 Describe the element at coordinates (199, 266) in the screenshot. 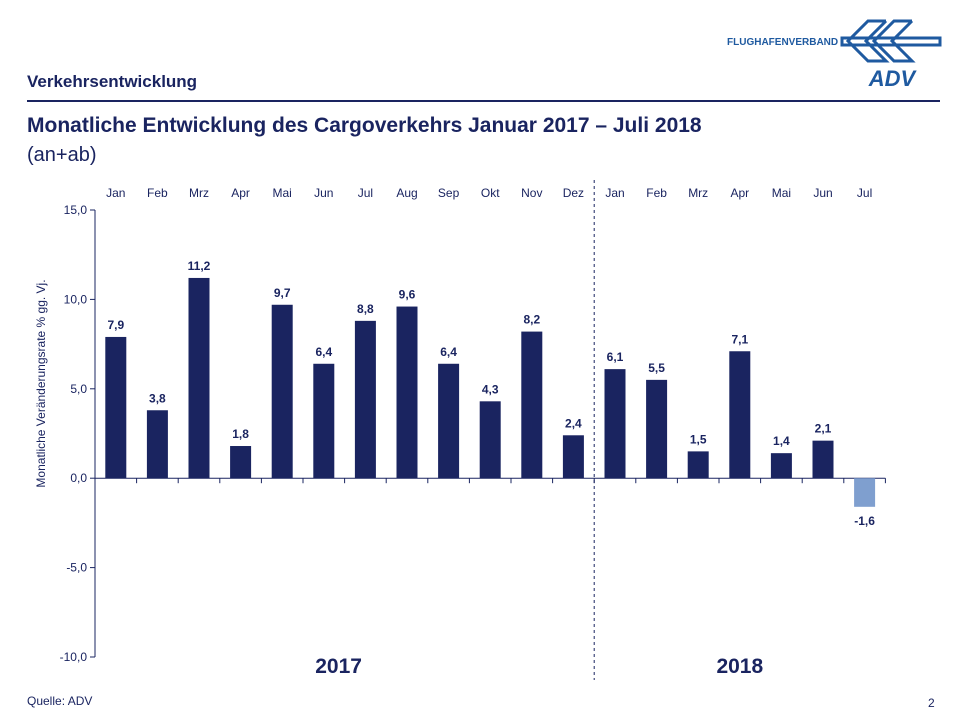

I see `data-label: 11,2` at that location.